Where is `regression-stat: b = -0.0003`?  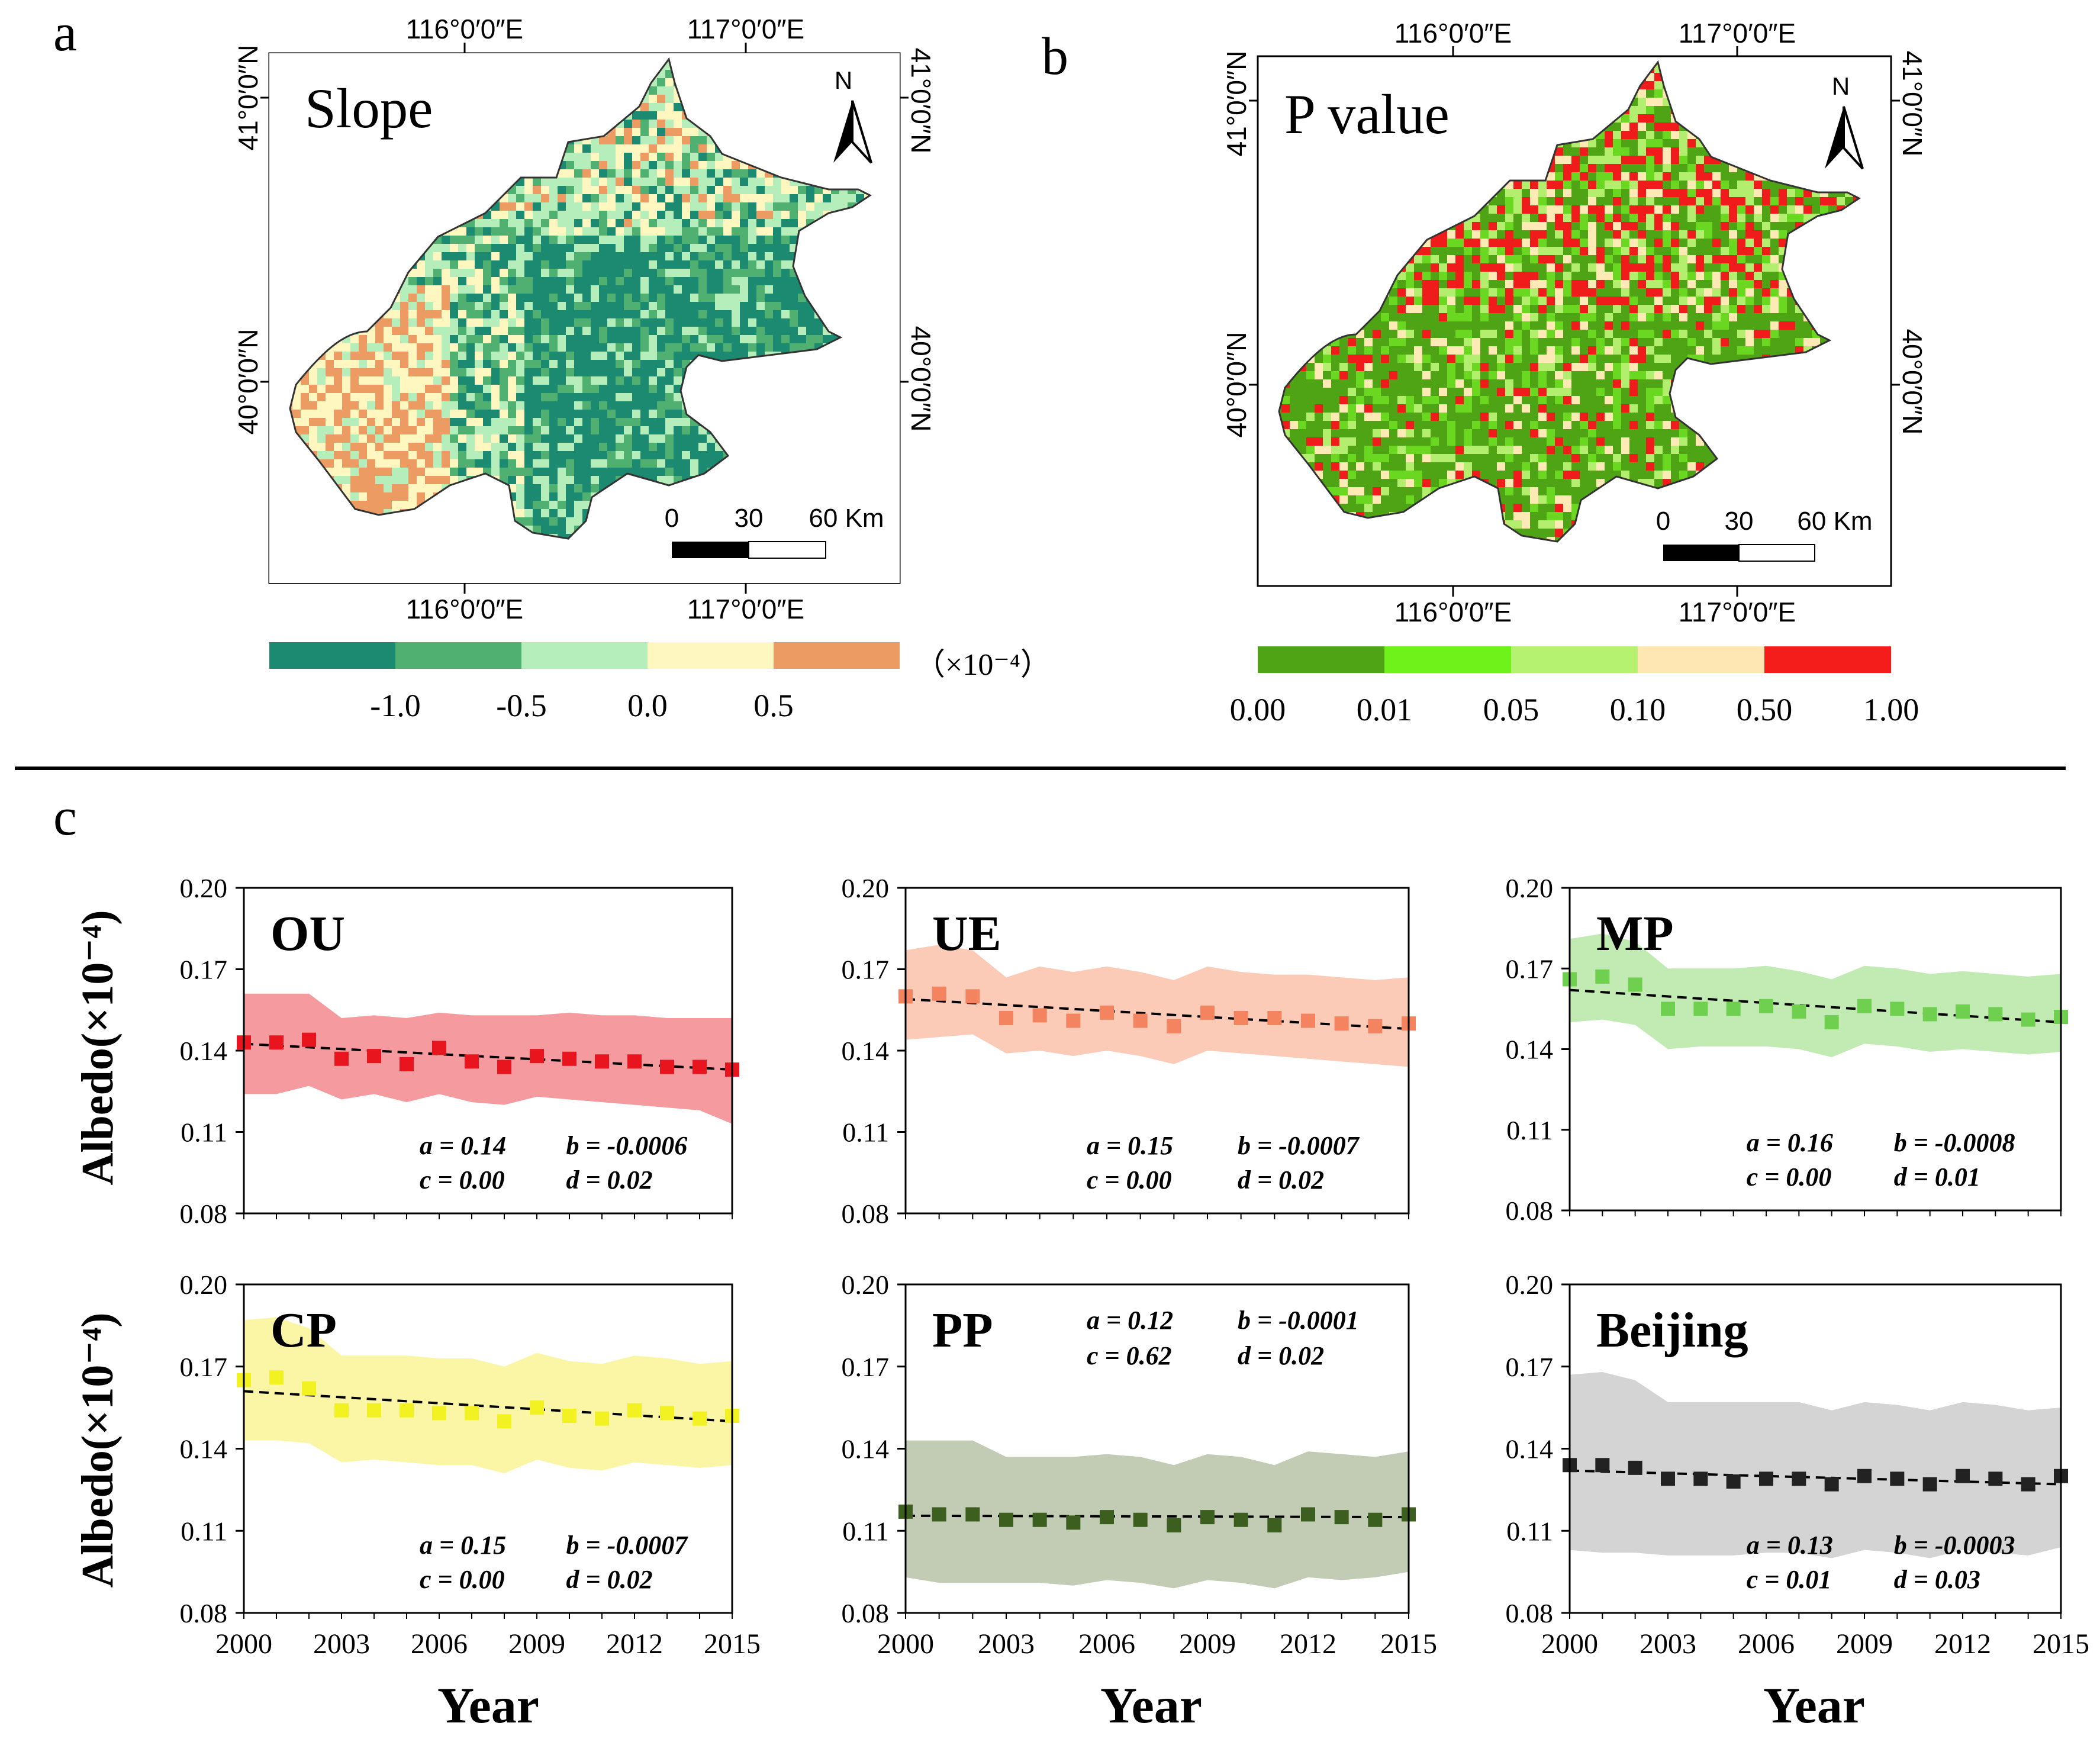
regression-stat: b = -0.0003 is located at coordinates (1954, 1545).